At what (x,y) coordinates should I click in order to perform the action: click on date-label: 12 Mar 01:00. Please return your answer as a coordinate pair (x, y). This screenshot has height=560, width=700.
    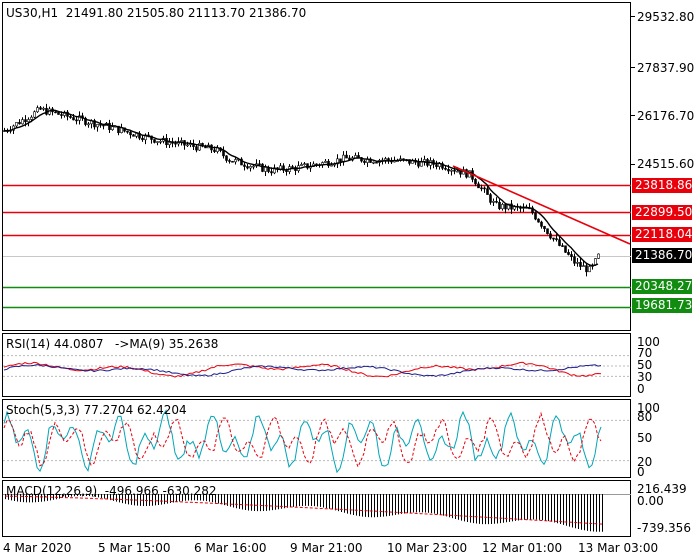
    Looking at the image, I should click on (522, 548).